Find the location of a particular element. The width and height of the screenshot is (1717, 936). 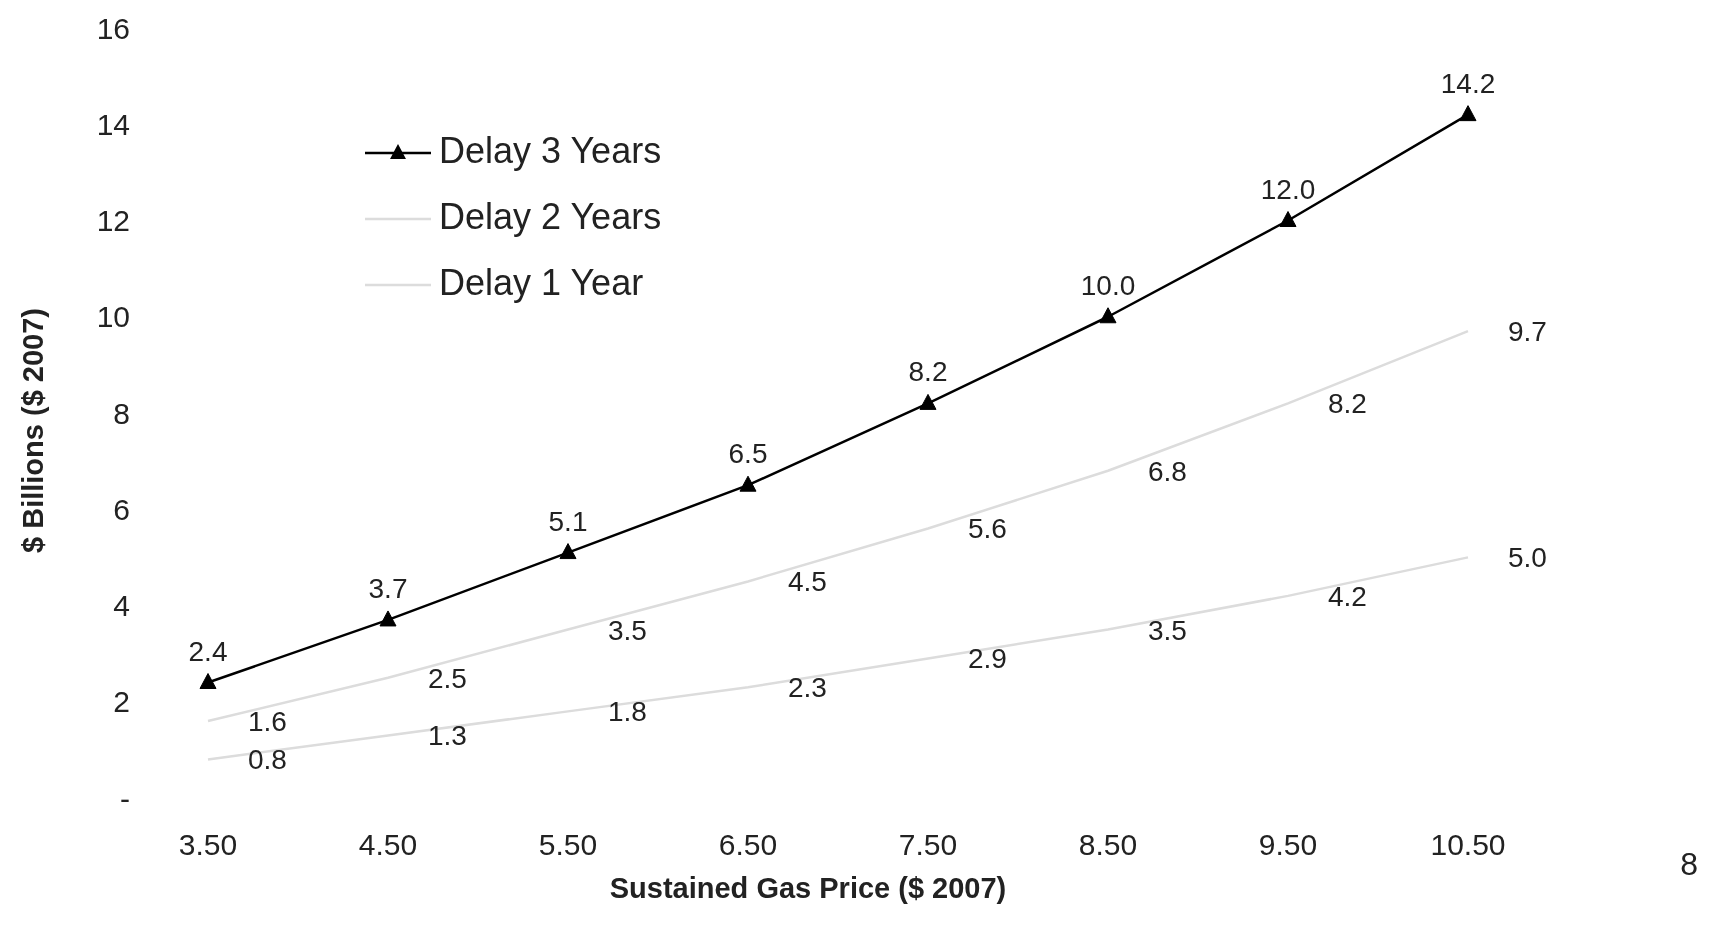

legend-label: Delay 2 Years is located at coordinates (550, 217).